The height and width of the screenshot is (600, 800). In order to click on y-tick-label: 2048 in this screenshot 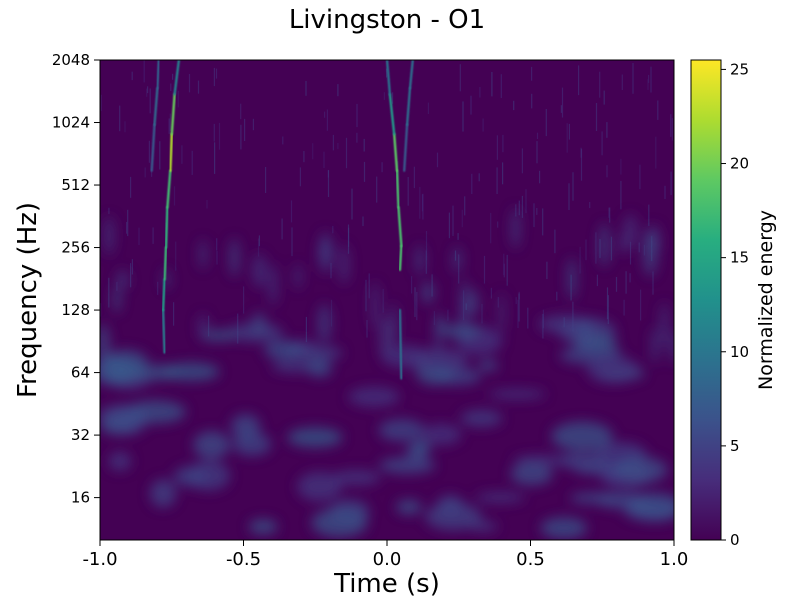, I will do `click(71, 60)`.